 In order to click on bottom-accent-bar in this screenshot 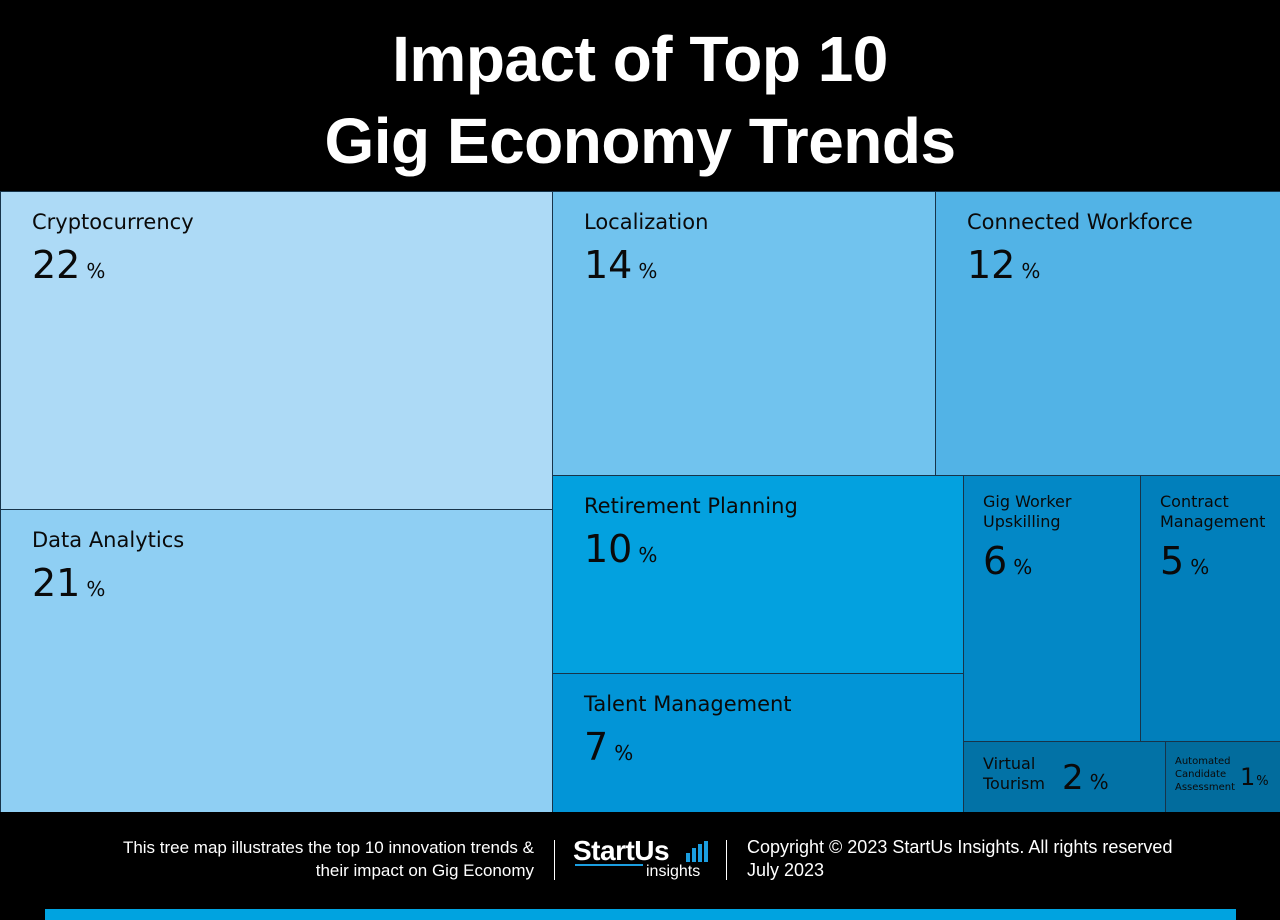, I will do `click(640, 914)`.